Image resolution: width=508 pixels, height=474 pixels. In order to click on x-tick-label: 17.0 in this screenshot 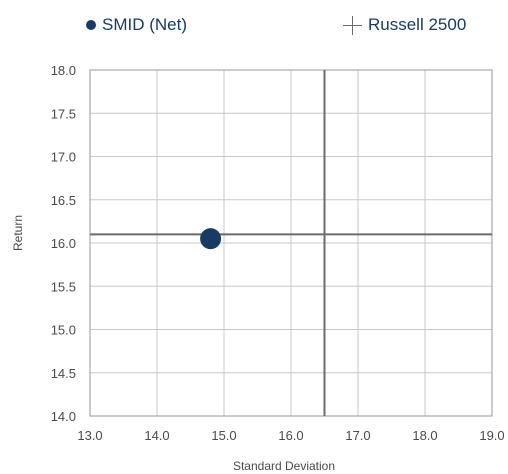, I will do `click(357, 435)`.